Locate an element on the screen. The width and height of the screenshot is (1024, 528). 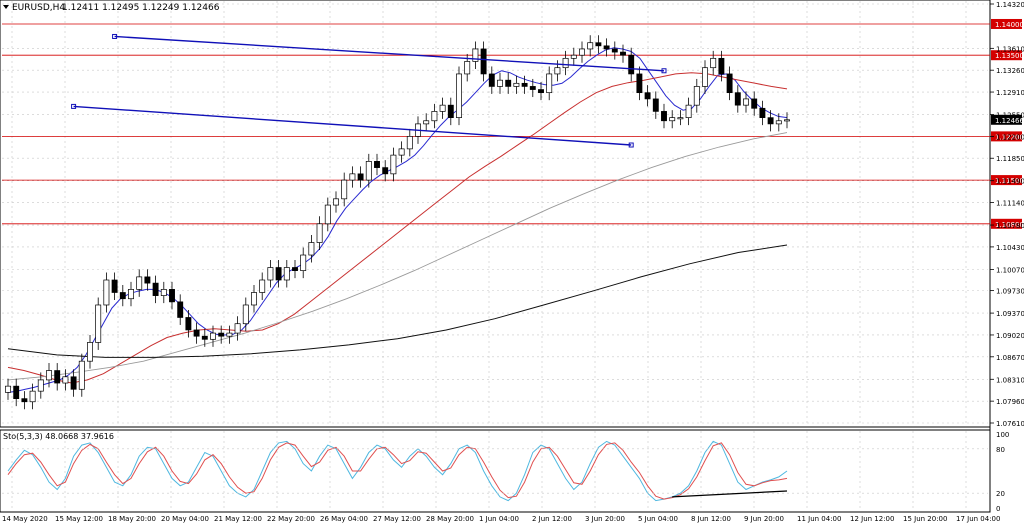
price-tick-label: 1.14320 is located at coordinates (1010, 5).